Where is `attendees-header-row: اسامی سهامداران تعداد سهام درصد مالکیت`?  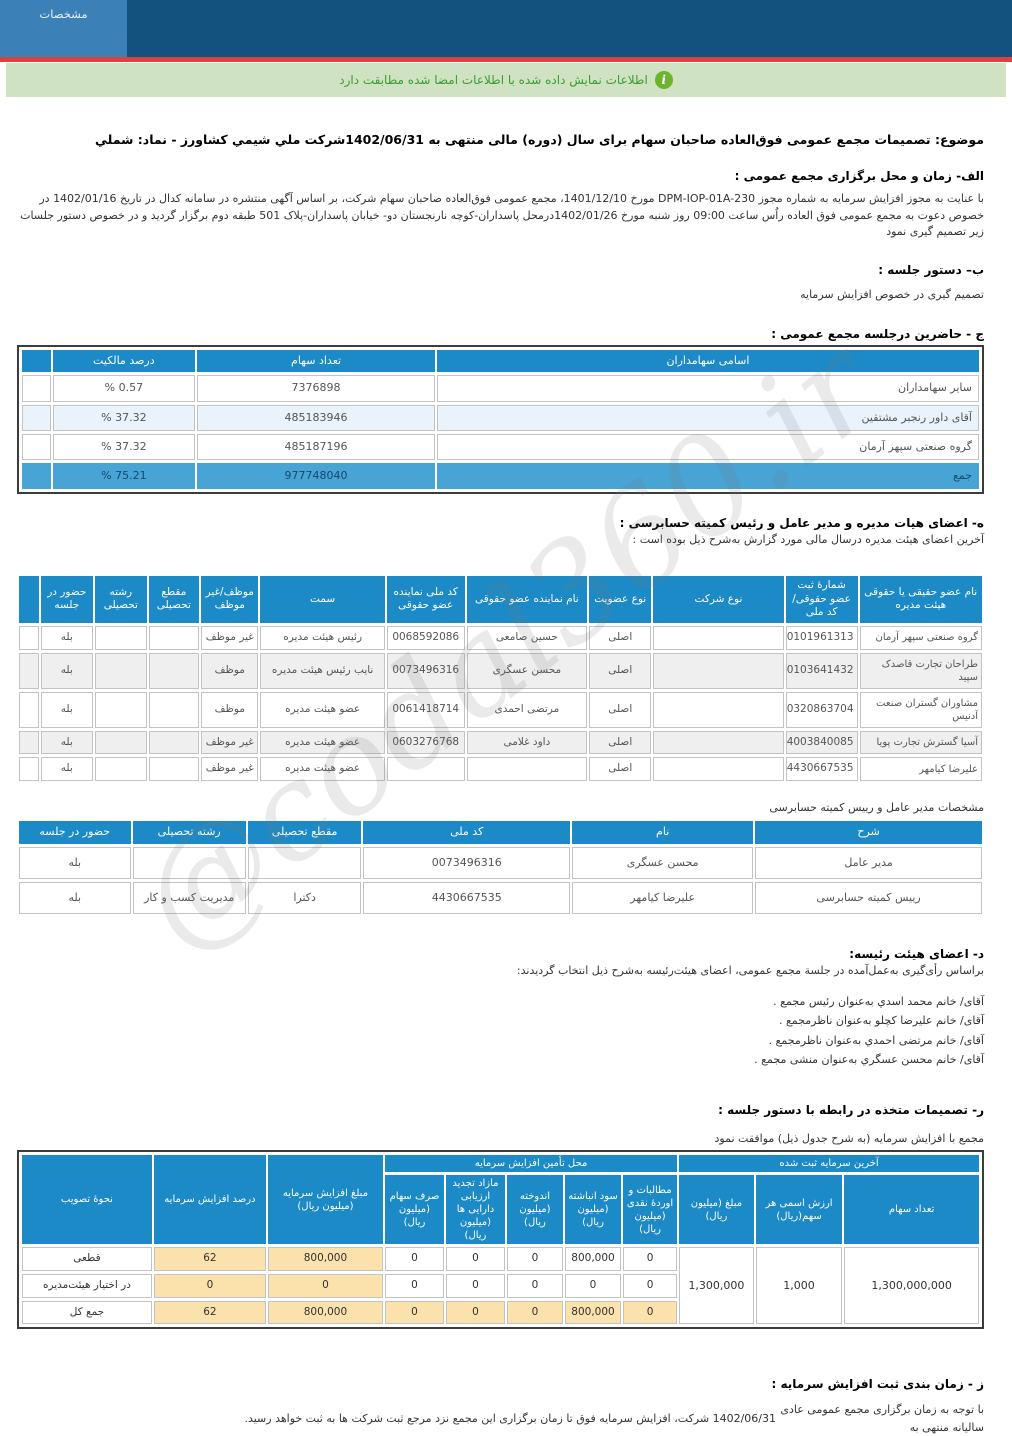 attendees-header-row: اسامی سهامداران تعداد سهام درصد مالکیت is located at coordinates (500, 361).